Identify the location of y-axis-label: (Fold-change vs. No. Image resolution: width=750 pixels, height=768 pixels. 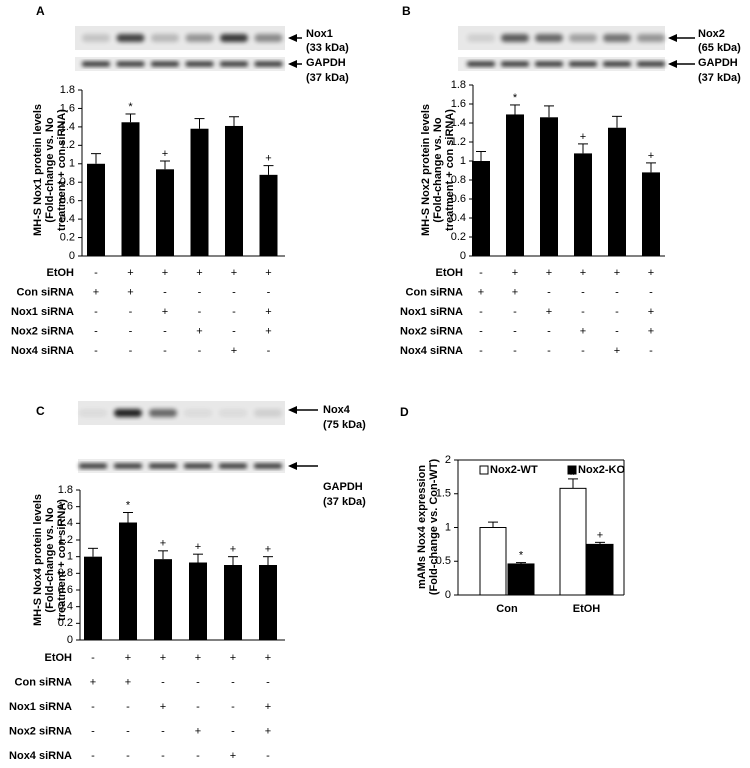
(438, 169).